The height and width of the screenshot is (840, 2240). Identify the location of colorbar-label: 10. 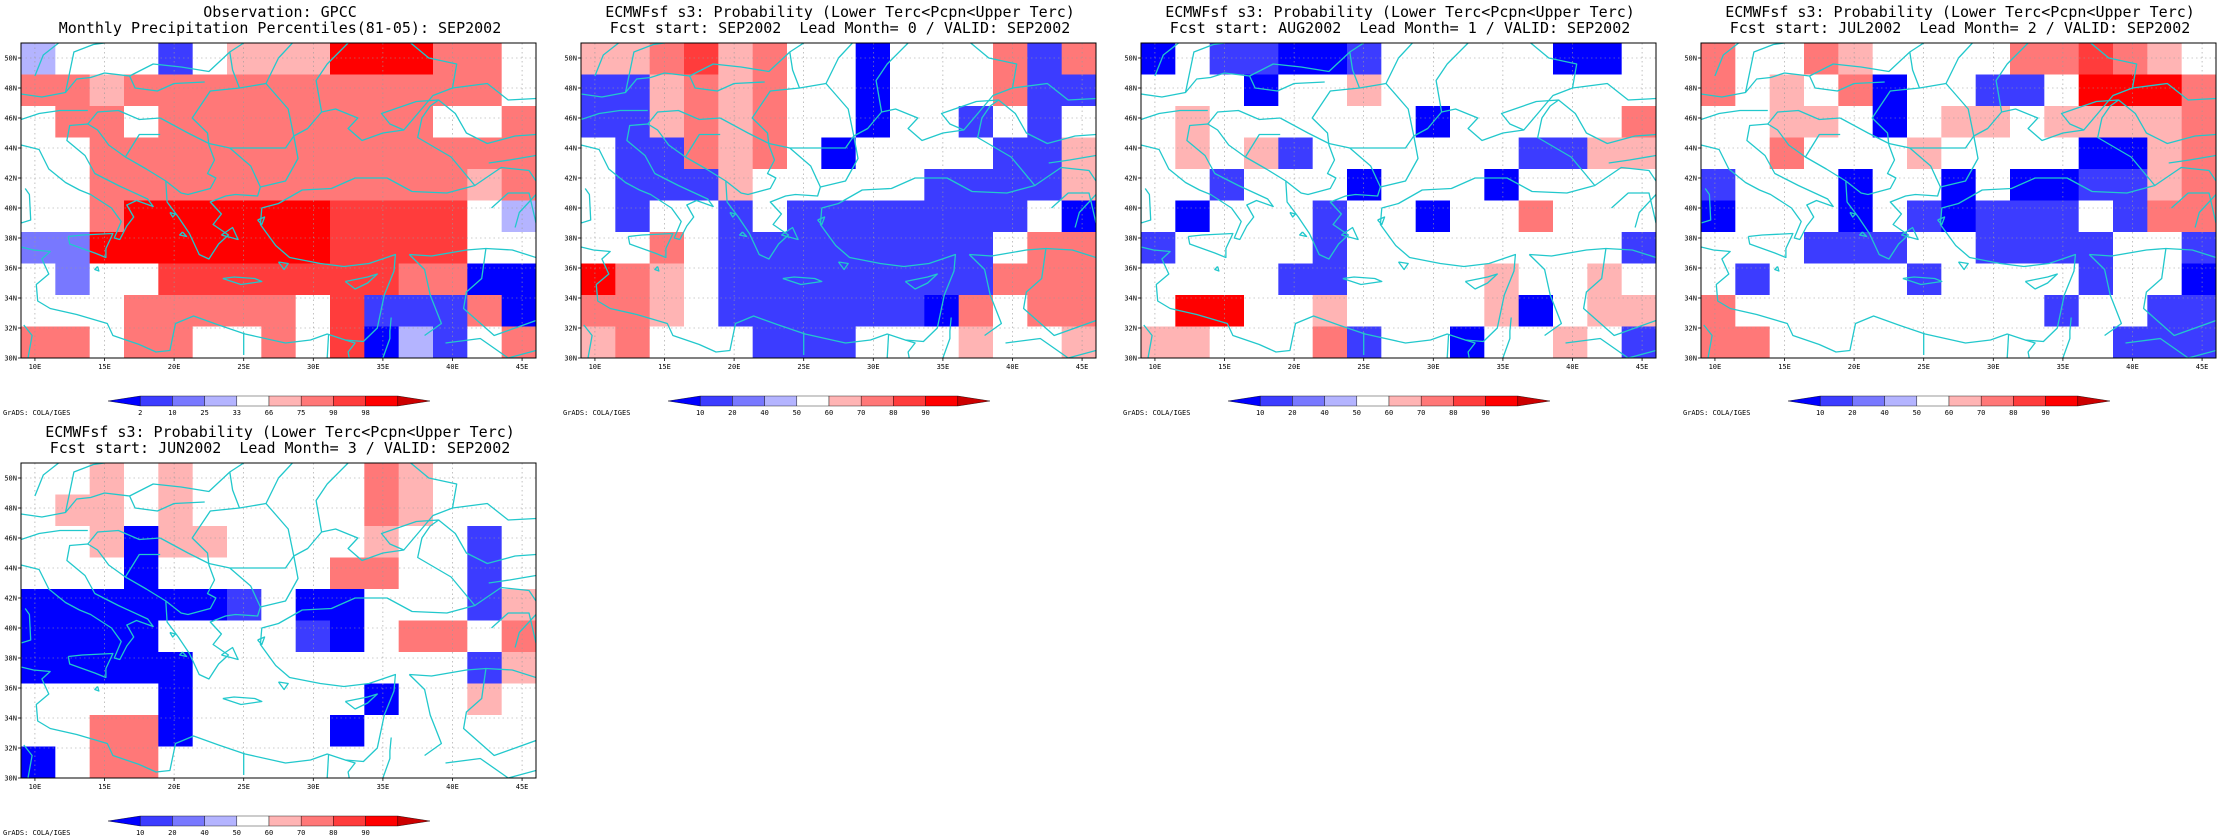
(172, 413).